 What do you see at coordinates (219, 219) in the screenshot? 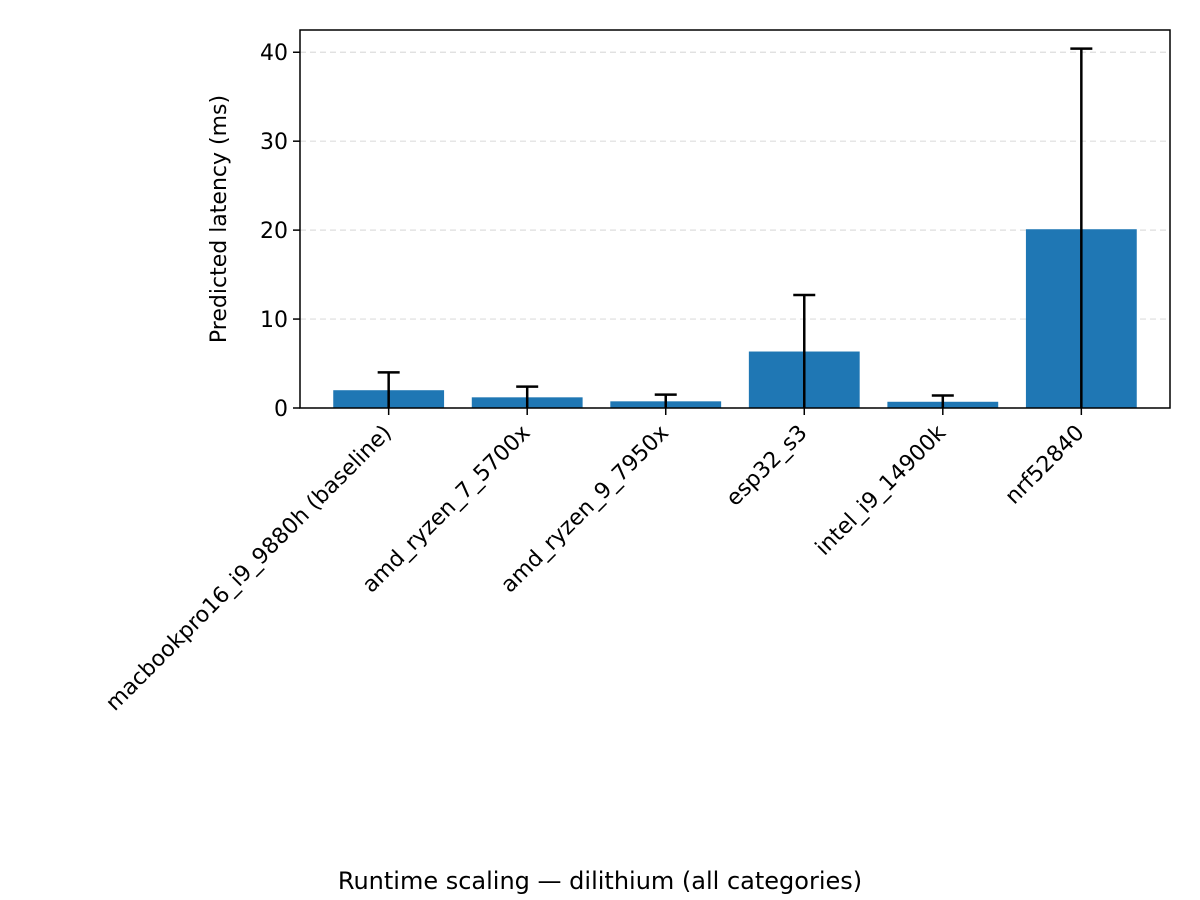
I see `y-axis-label: Predicted latency (ms)` at bounding box center [219, 219].